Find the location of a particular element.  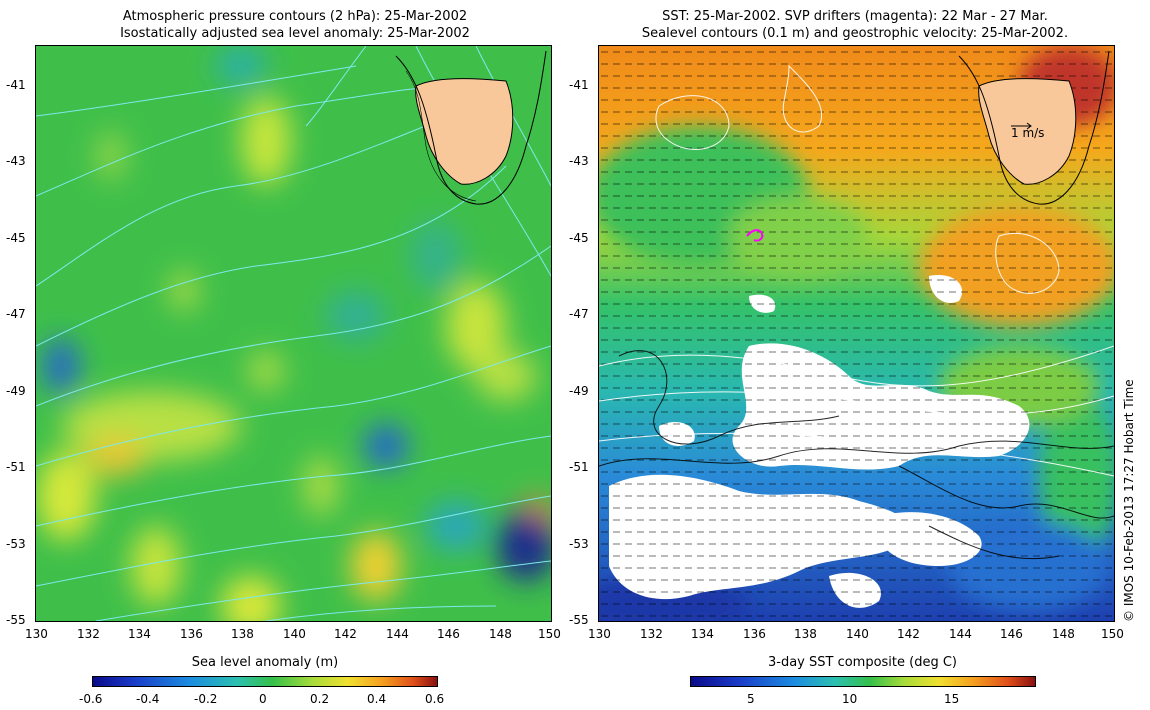

left-cb-tick: 0.4 is located at coordinates (377, 699).